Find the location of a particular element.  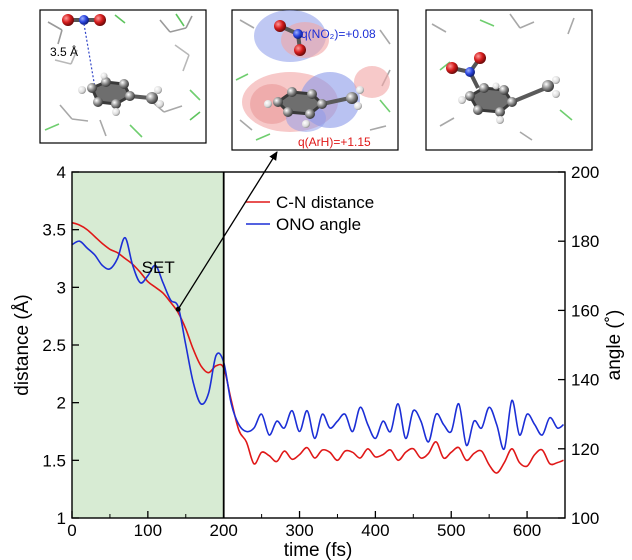

right-tick-label: 120 is located at coordinates (585, 449).